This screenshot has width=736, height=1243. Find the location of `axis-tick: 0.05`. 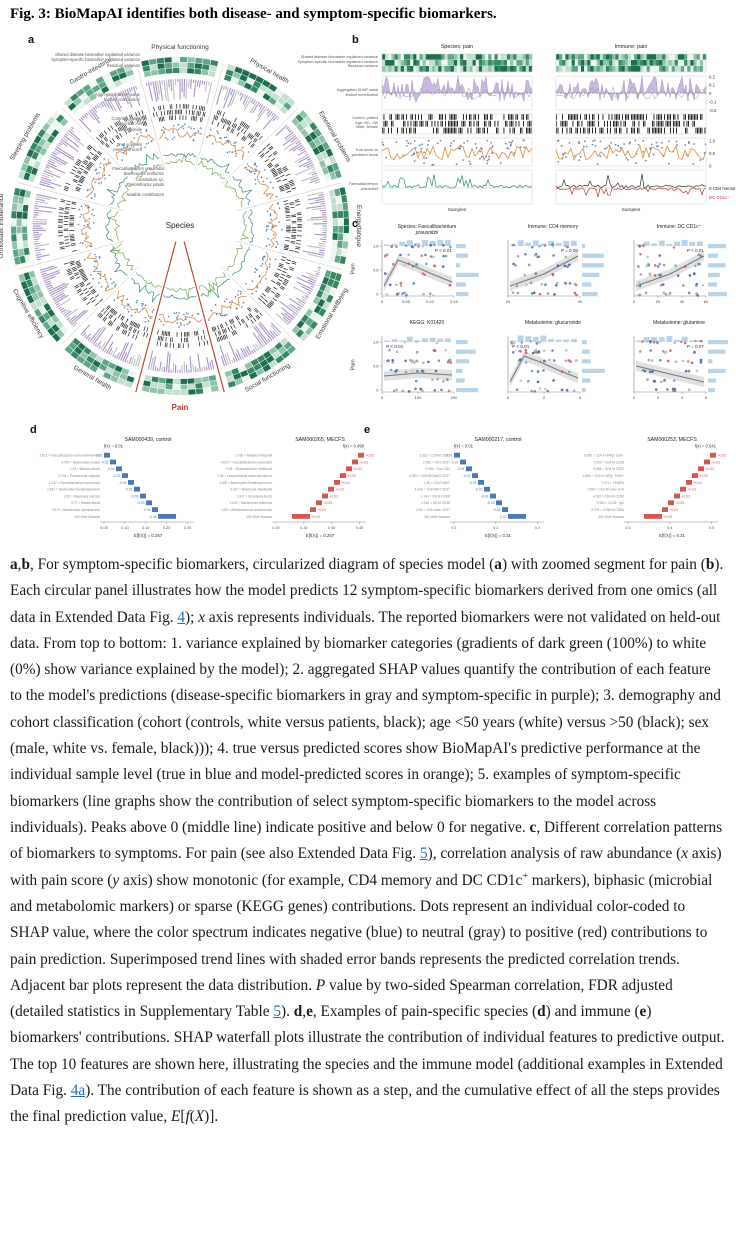

axis-tick: 0.05 is located at coordinates (103, 528).